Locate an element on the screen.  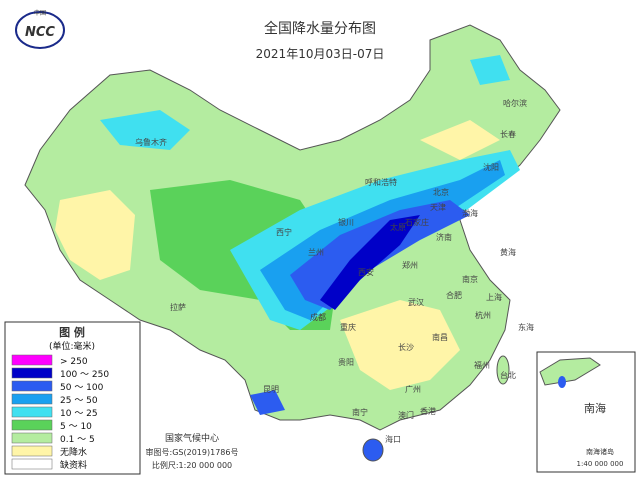
city: 昆明 is located at coordinates (271, 389).